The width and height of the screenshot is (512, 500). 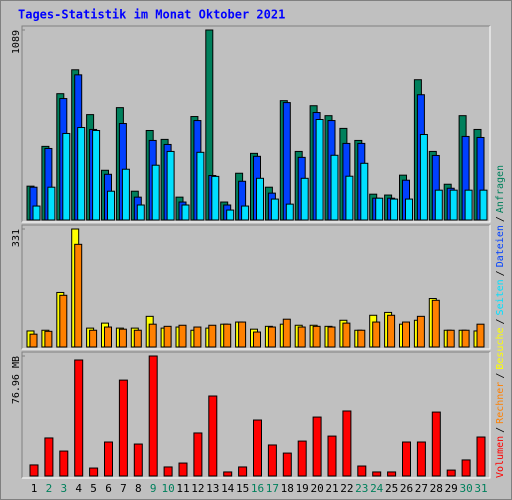 I want to click on x-tick-label: 30, so click(x=465, y=488).